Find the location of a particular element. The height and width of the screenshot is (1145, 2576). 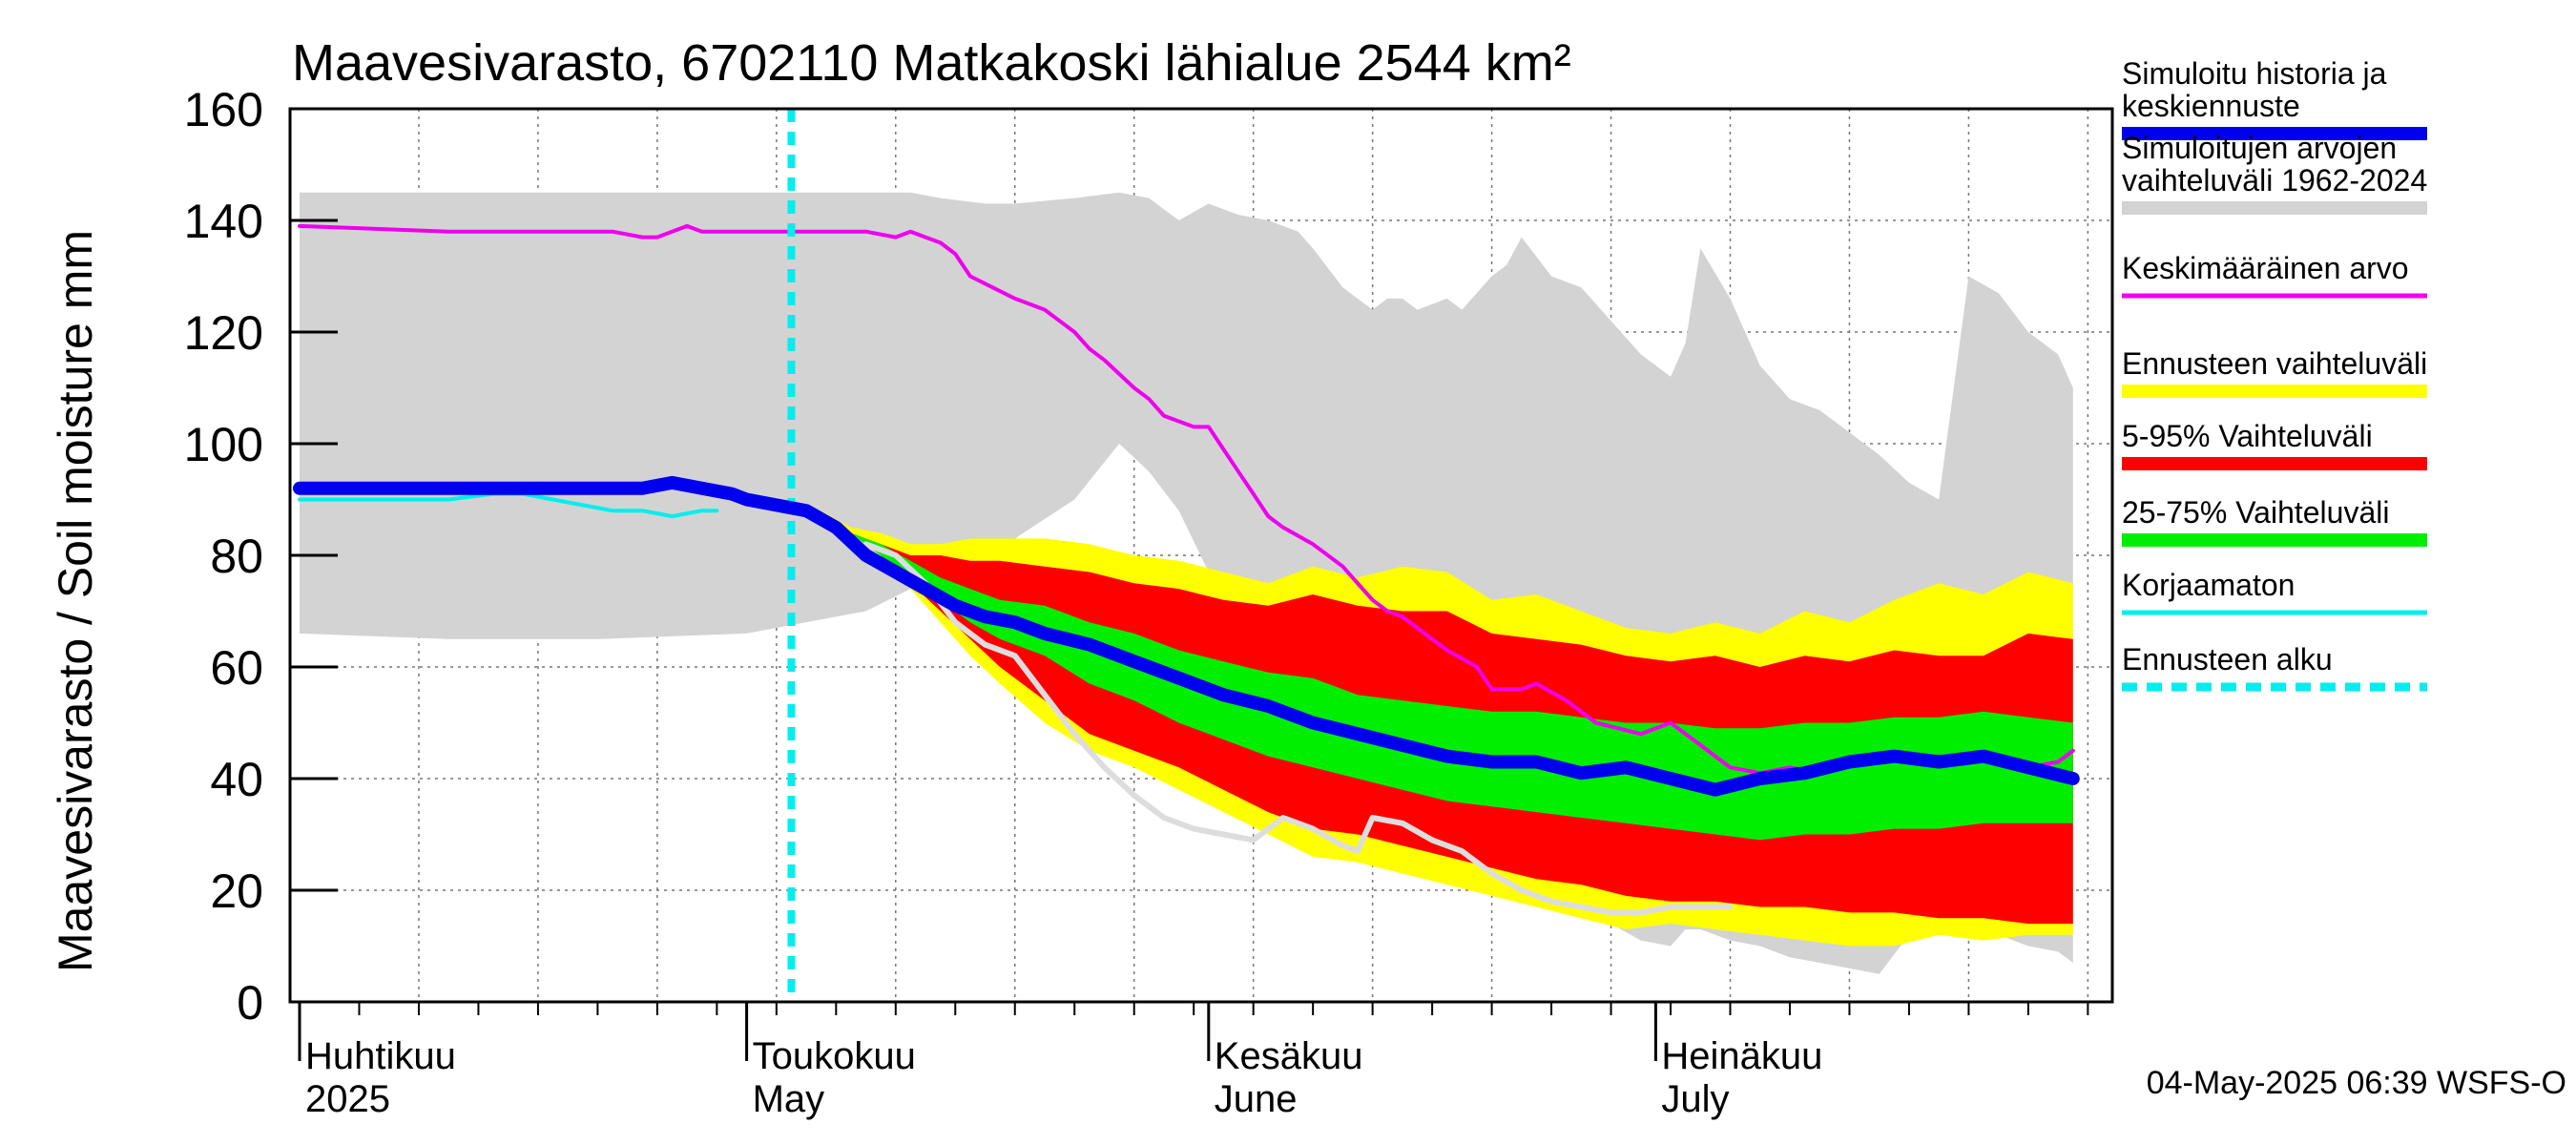

y-tick-label: 60 is located at coordinates (236, 668).